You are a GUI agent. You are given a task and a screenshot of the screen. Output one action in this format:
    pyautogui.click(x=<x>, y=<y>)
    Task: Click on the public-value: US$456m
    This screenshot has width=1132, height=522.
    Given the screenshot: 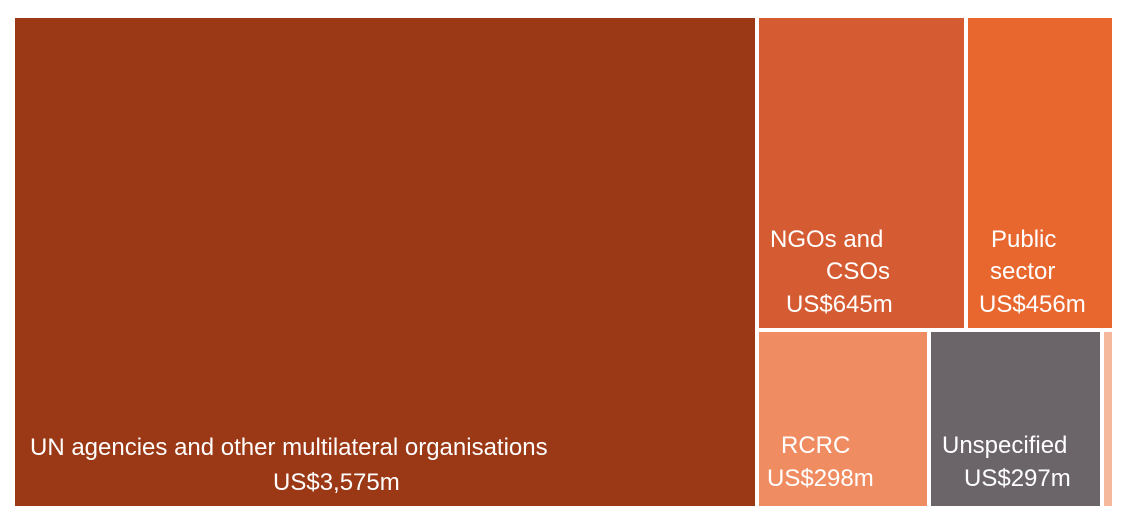 What is the action you would take?
    pyautogui.click(x=1032, y=304)
    